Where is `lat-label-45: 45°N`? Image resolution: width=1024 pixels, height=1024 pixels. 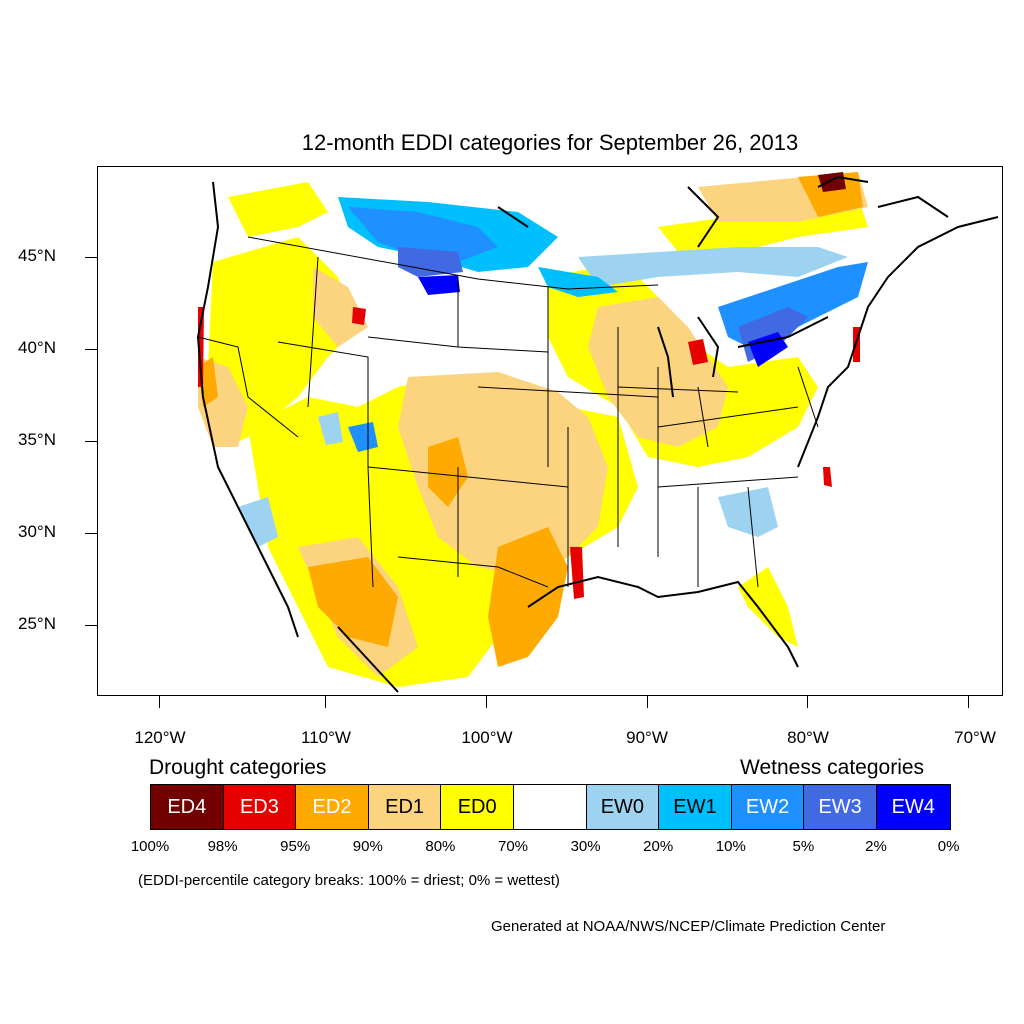 lat-label-45: 45°N is located at coordinates (37, 255).